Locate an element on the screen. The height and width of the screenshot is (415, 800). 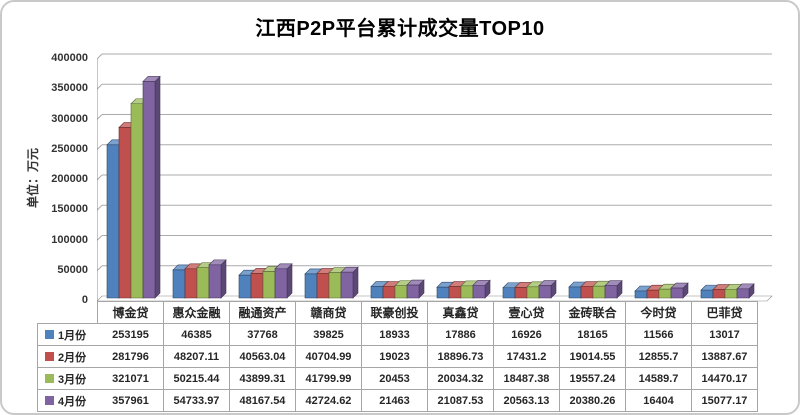
value-cell: 48207.11 is located at coordinates (197, 357).